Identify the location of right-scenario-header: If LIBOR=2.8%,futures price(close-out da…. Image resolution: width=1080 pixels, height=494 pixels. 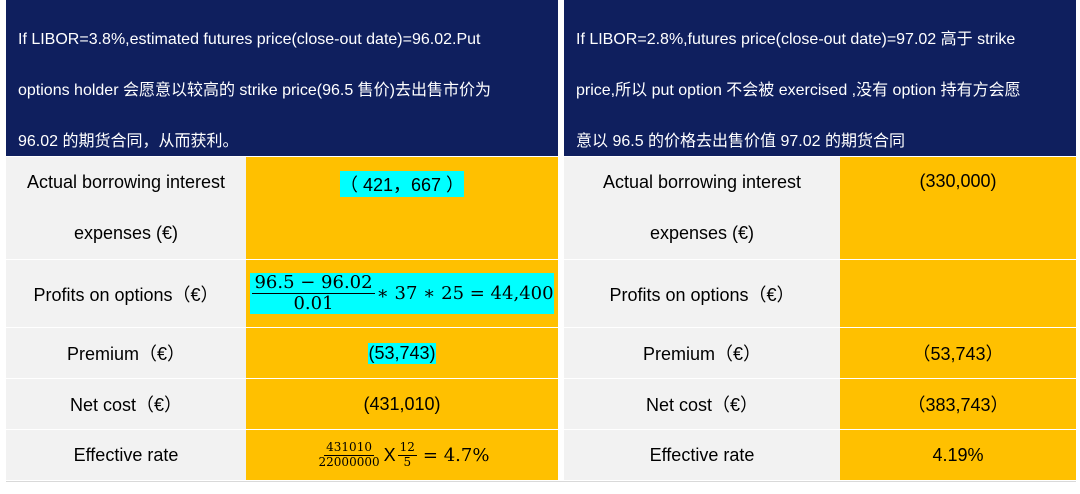
(820, 78).